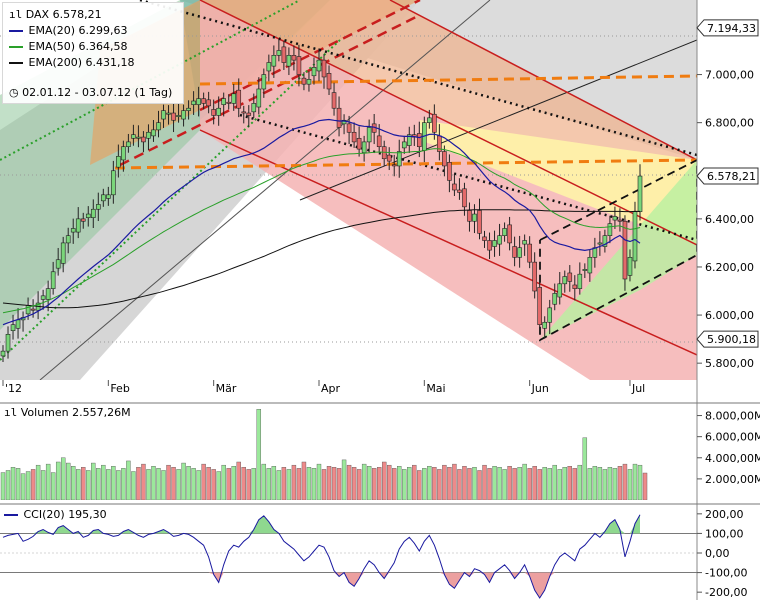  I want to click on price-marker-box, so click(727, 339).